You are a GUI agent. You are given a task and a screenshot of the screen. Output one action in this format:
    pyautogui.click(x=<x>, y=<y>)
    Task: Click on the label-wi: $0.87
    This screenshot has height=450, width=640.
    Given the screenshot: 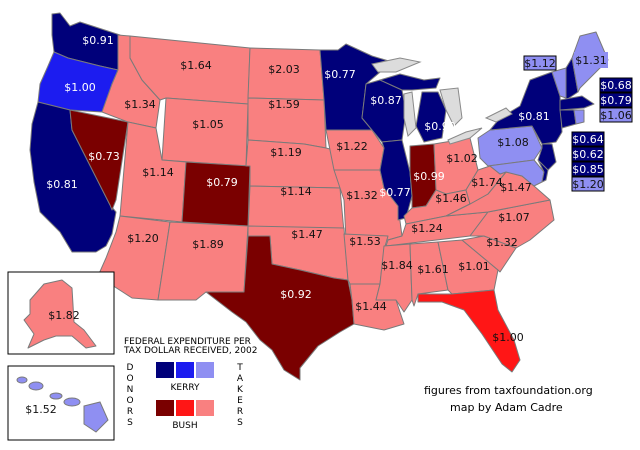 What is the action you would take?
    pyautogui.click(x=386, y=100)
    